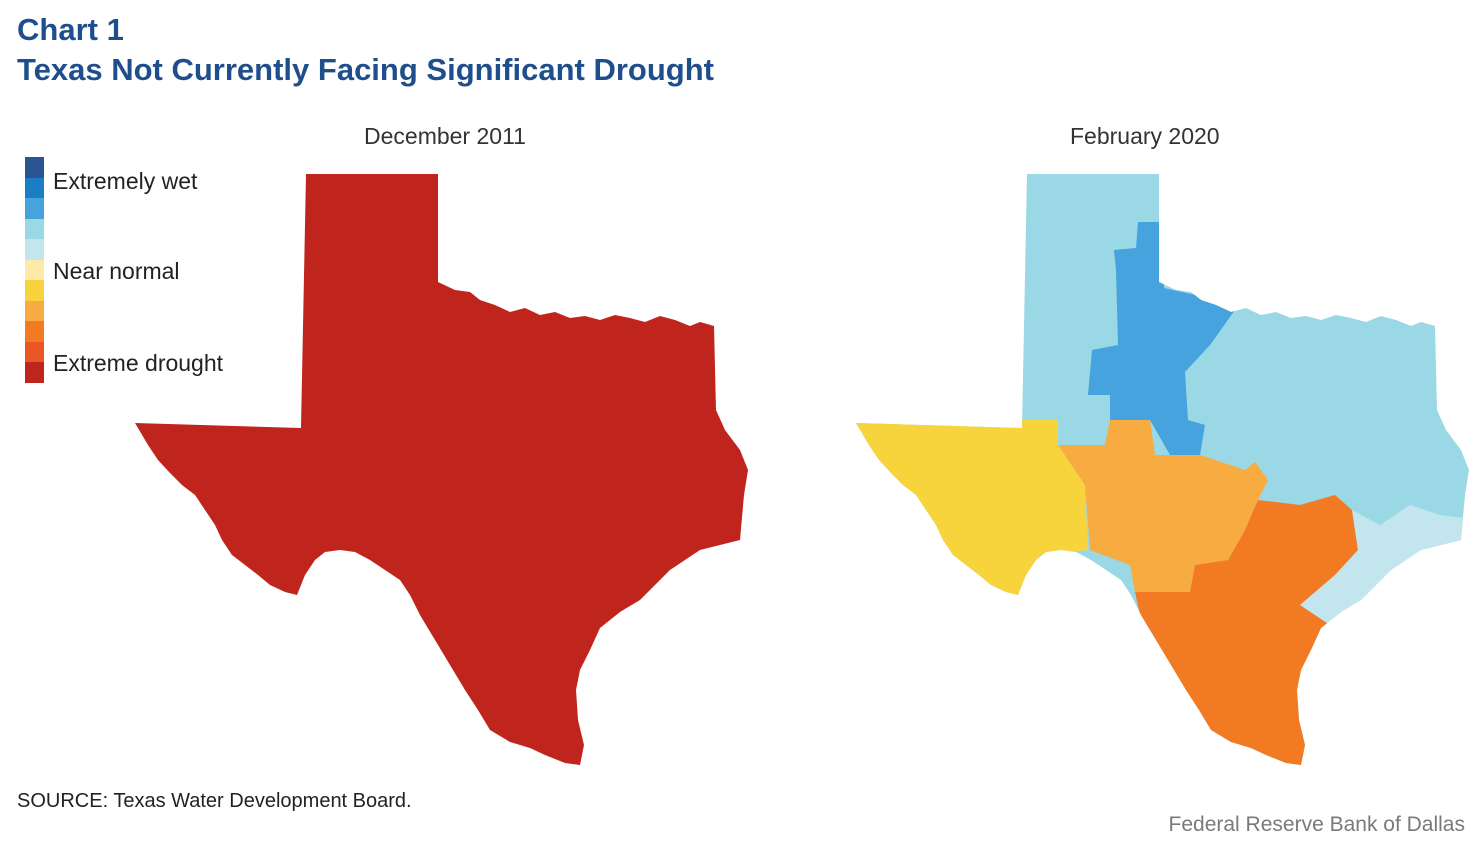  Describe the element at coordinates (116, 271) in the screenshot. I see `legend-label-near-normal: Near normal` at that location.